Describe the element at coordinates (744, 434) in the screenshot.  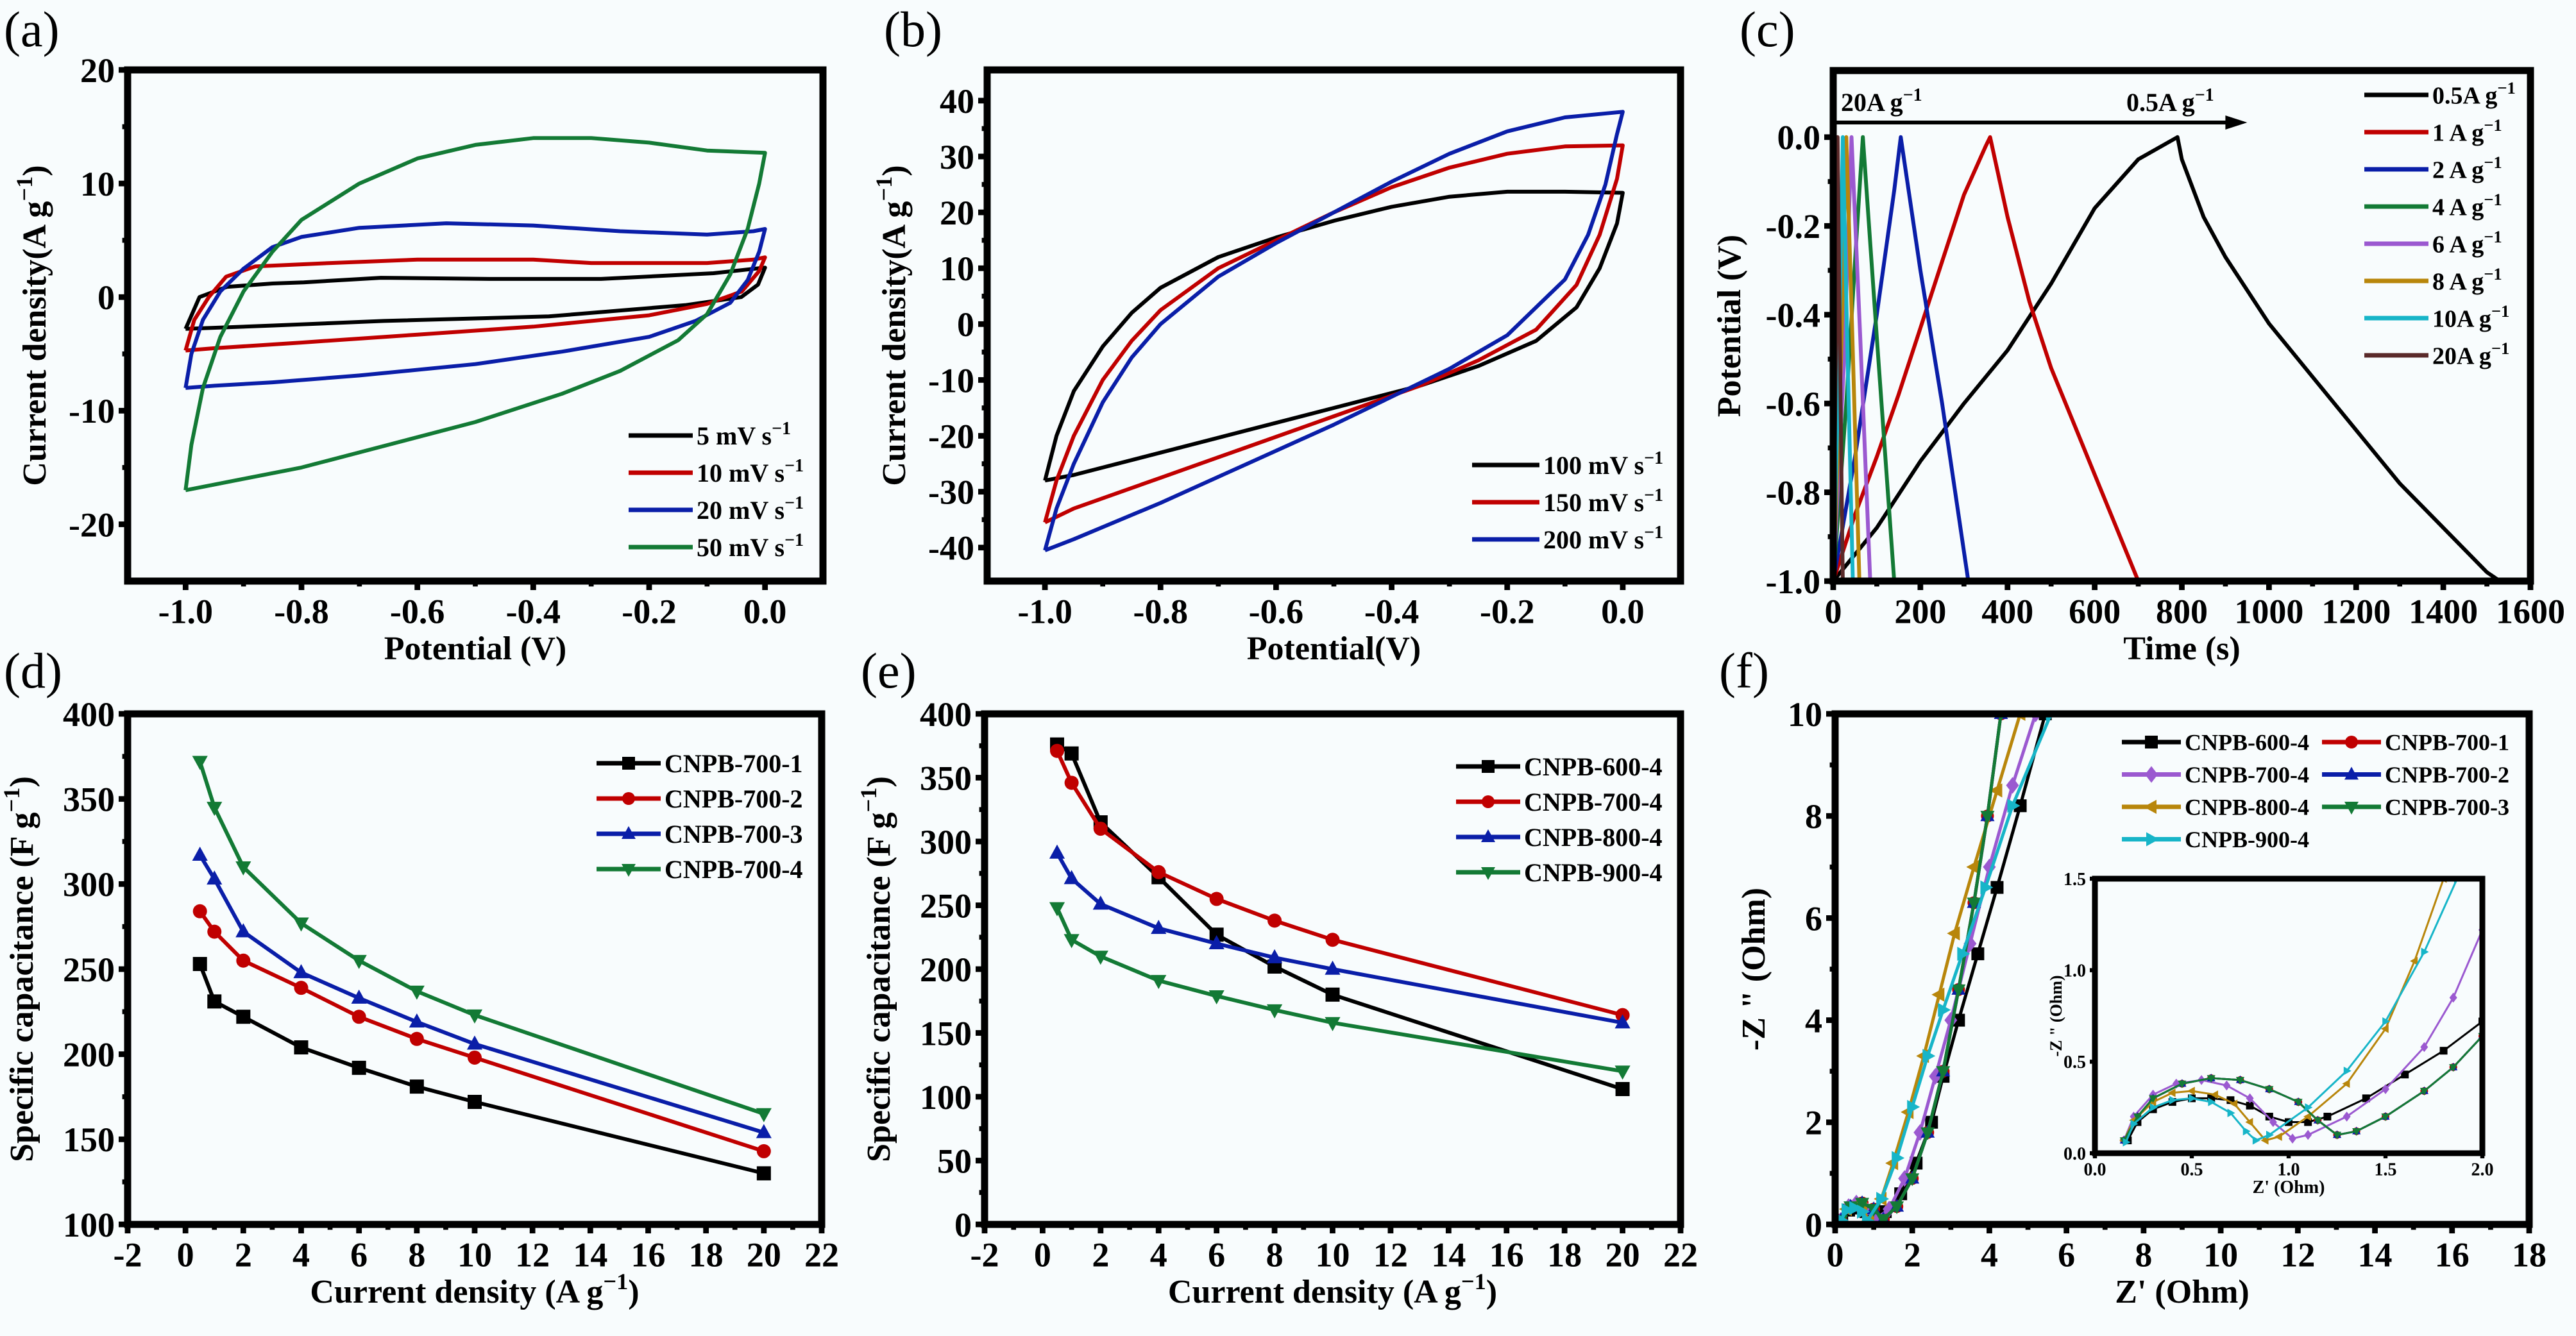
I see `legend-label: 5 mV s−1` at that location.